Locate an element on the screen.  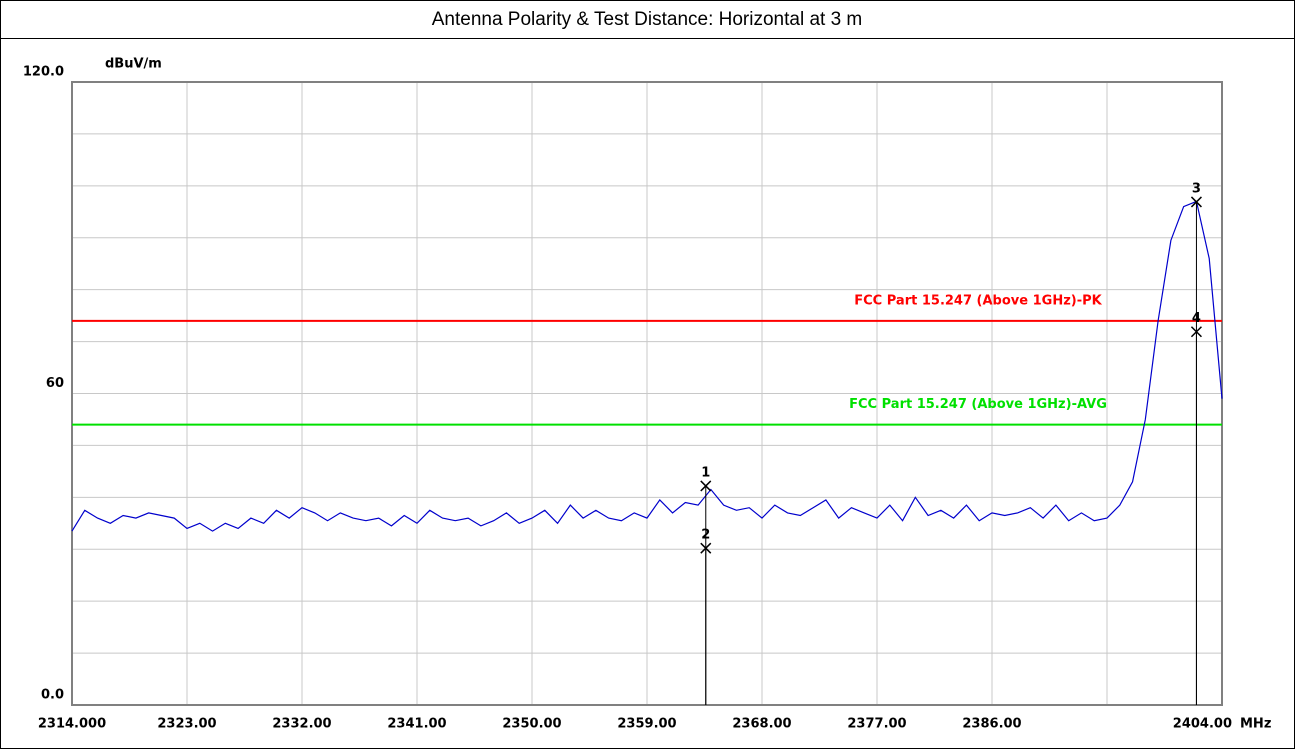
x-tick-label: 2359.00 is located at coordinates (646, 724).